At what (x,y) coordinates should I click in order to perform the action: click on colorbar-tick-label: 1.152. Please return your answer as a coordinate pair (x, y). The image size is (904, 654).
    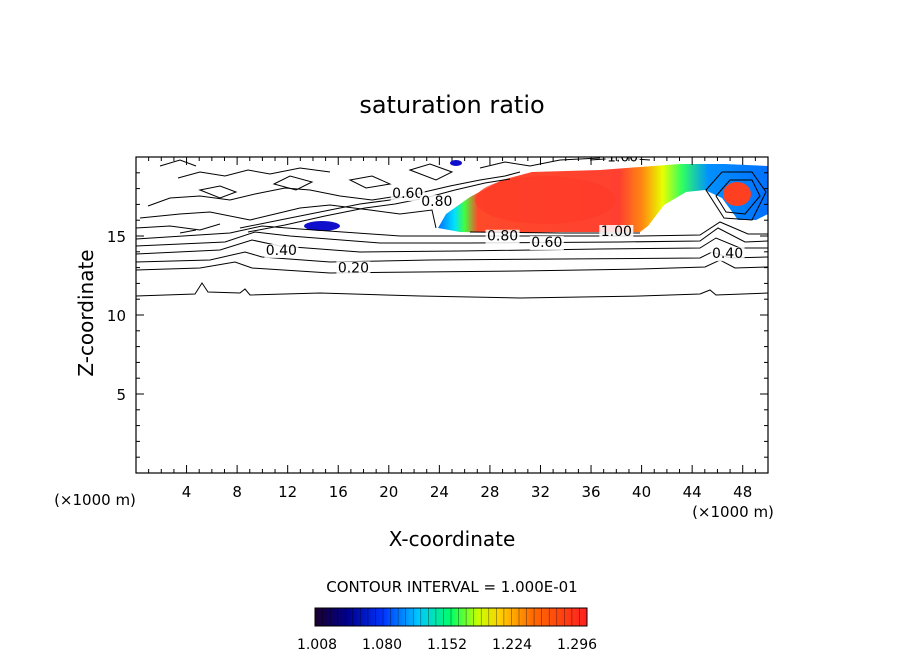
    Looking at the image, I should click on (447, 645).